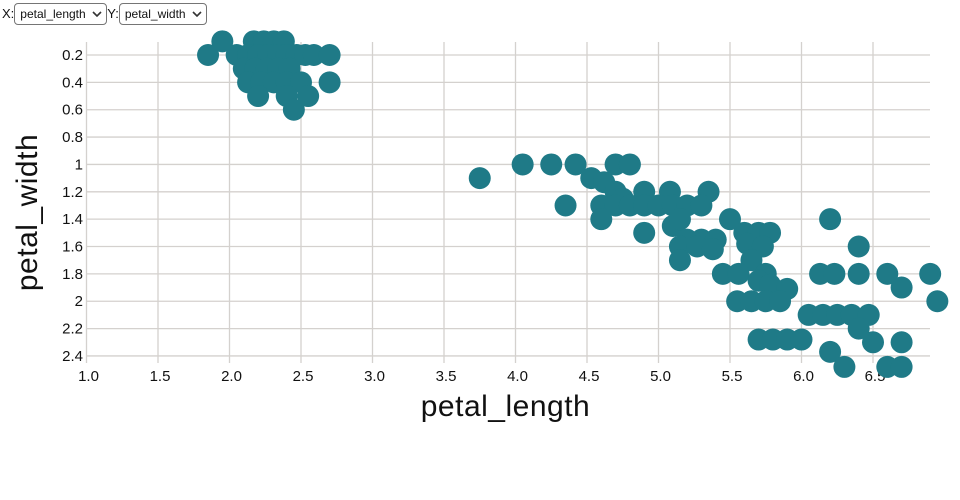  What do you see at coordinates (72, 356) in the screenshot?
I see `y-tick-label: 2.4` at bounding box center [72, 356].